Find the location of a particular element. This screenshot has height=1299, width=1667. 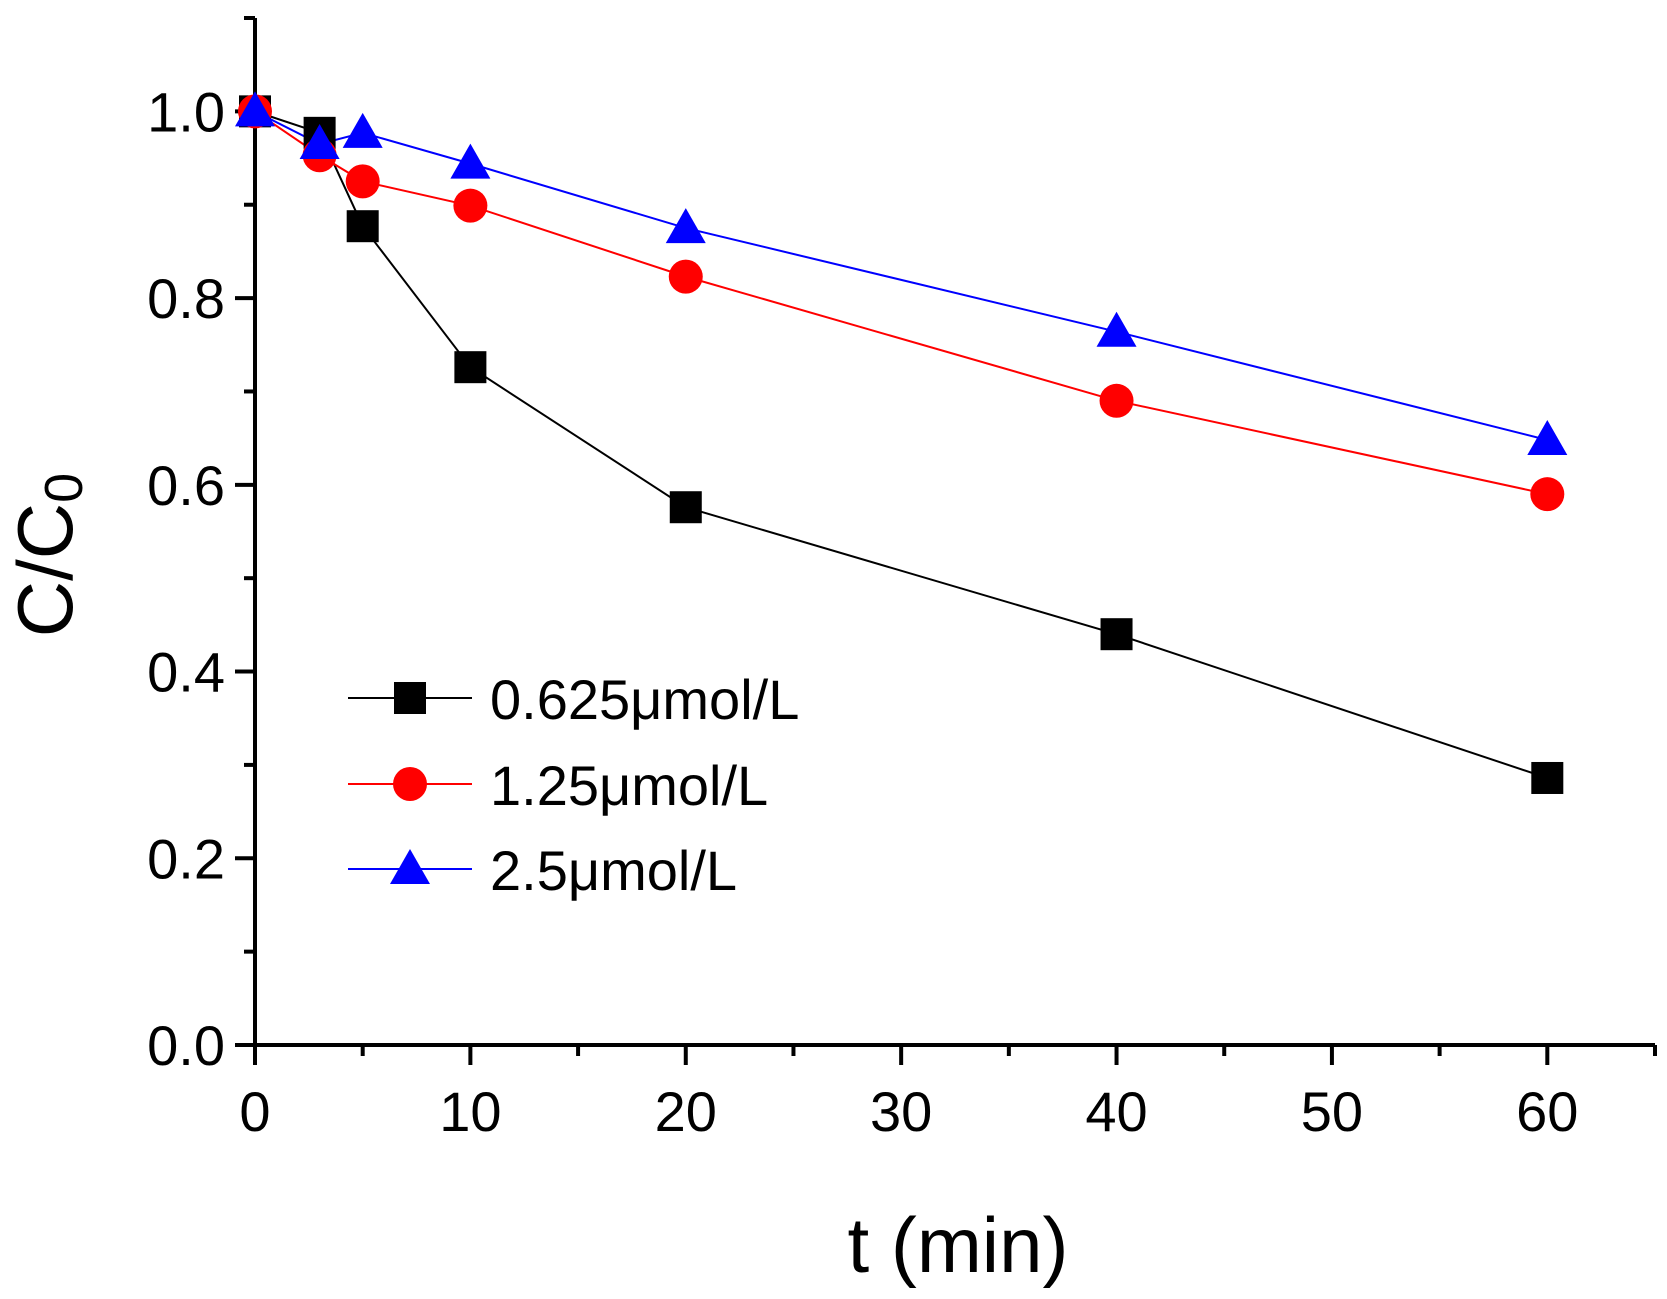

y-axis-title: C/C0 is located at coordinates (47, 555).